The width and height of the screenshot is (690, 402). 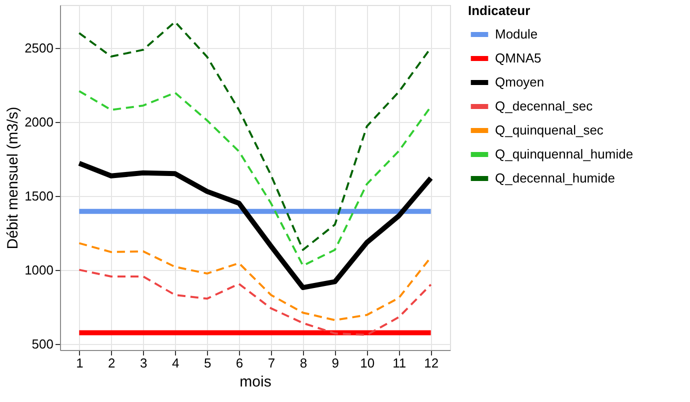 What do you see at coordinates (544, 106) in the screenshot?
I see `legend-label: Q_decennal_sec` at bounding box center [544, 106].